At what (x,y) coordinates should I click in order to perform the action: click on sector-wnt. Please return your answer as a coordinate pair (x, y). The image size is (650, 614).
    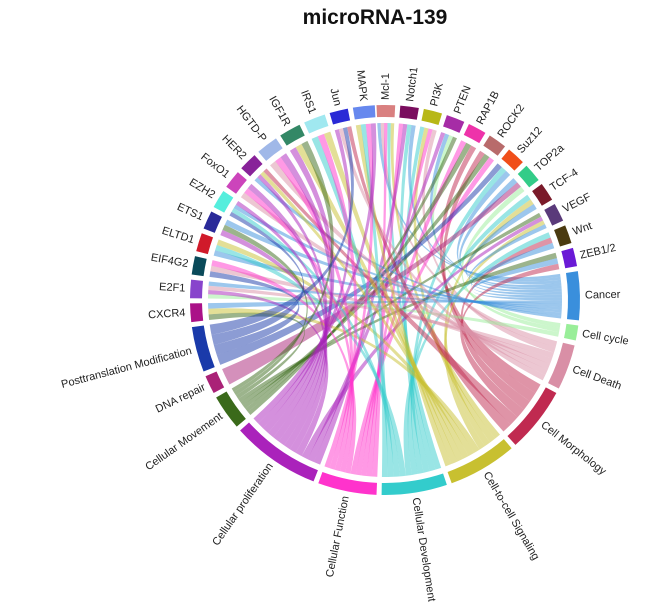
    Looking at the image, I should click on (563, 236).